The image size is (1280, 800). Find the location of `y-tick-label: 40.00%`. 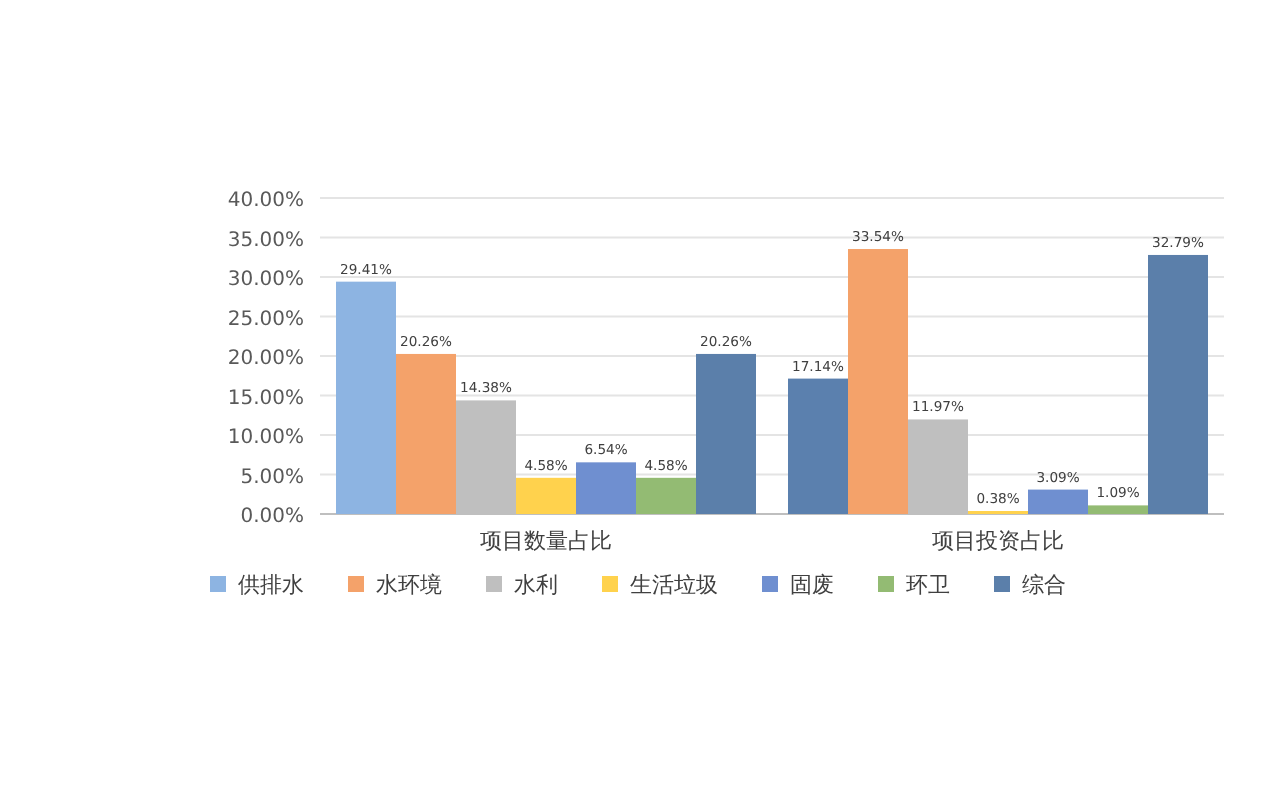

y-tick-label: 40.00% is located at coordinates (265, 201).